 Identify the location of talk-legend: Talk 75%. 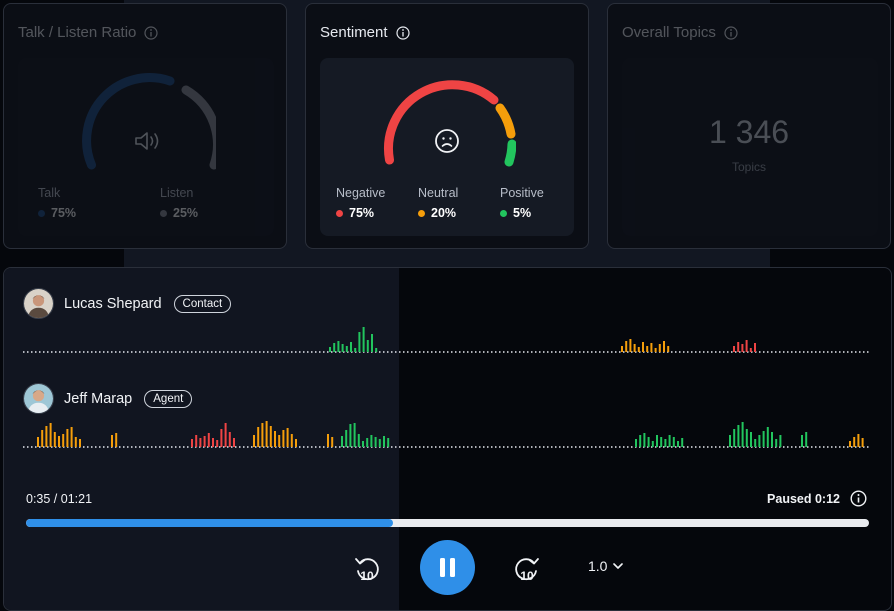
(57, 203).